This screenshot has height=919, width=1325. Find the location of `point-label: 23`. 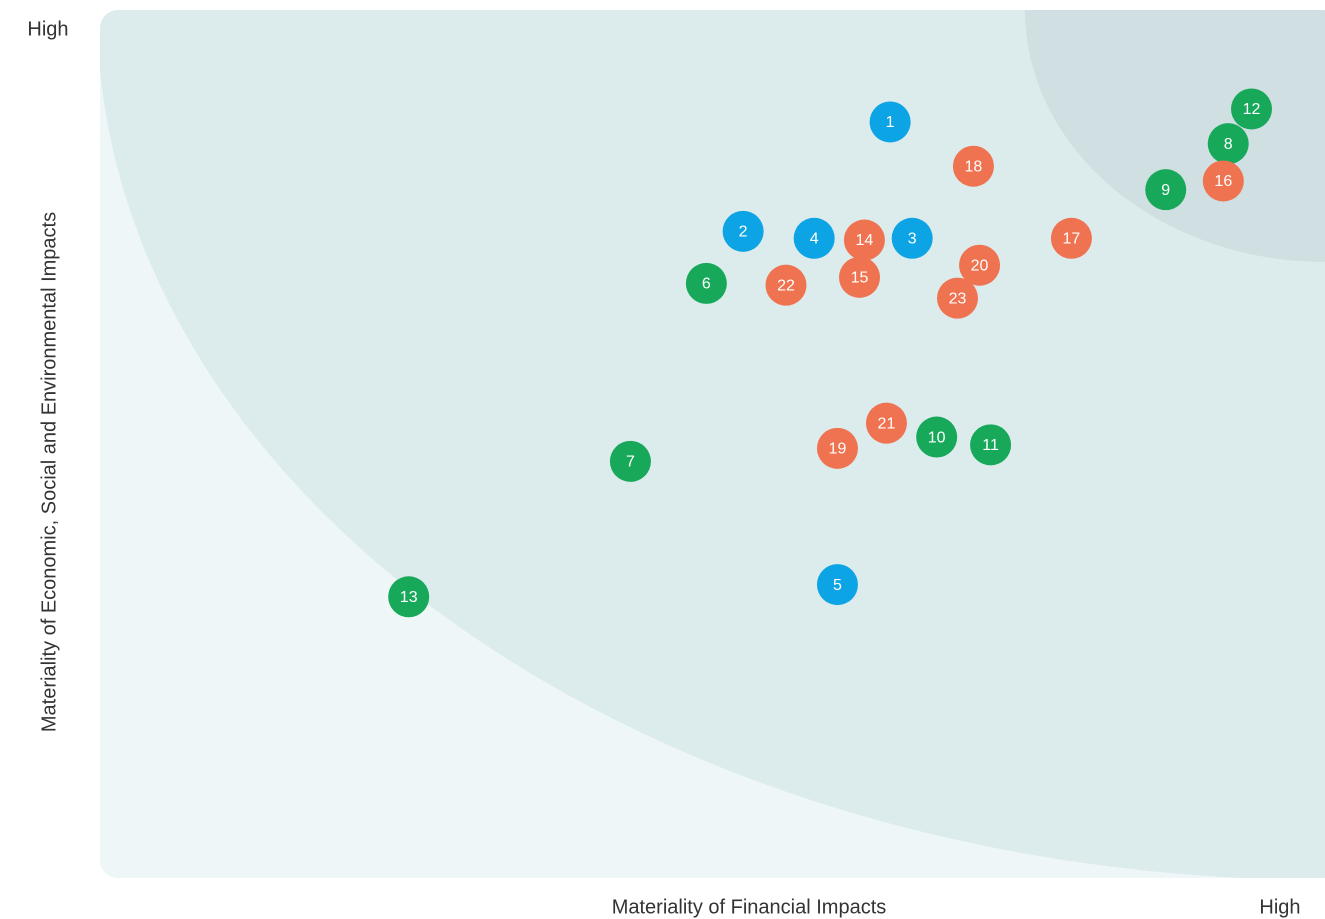

point-label: 23 is located at coordinates (958, 298).